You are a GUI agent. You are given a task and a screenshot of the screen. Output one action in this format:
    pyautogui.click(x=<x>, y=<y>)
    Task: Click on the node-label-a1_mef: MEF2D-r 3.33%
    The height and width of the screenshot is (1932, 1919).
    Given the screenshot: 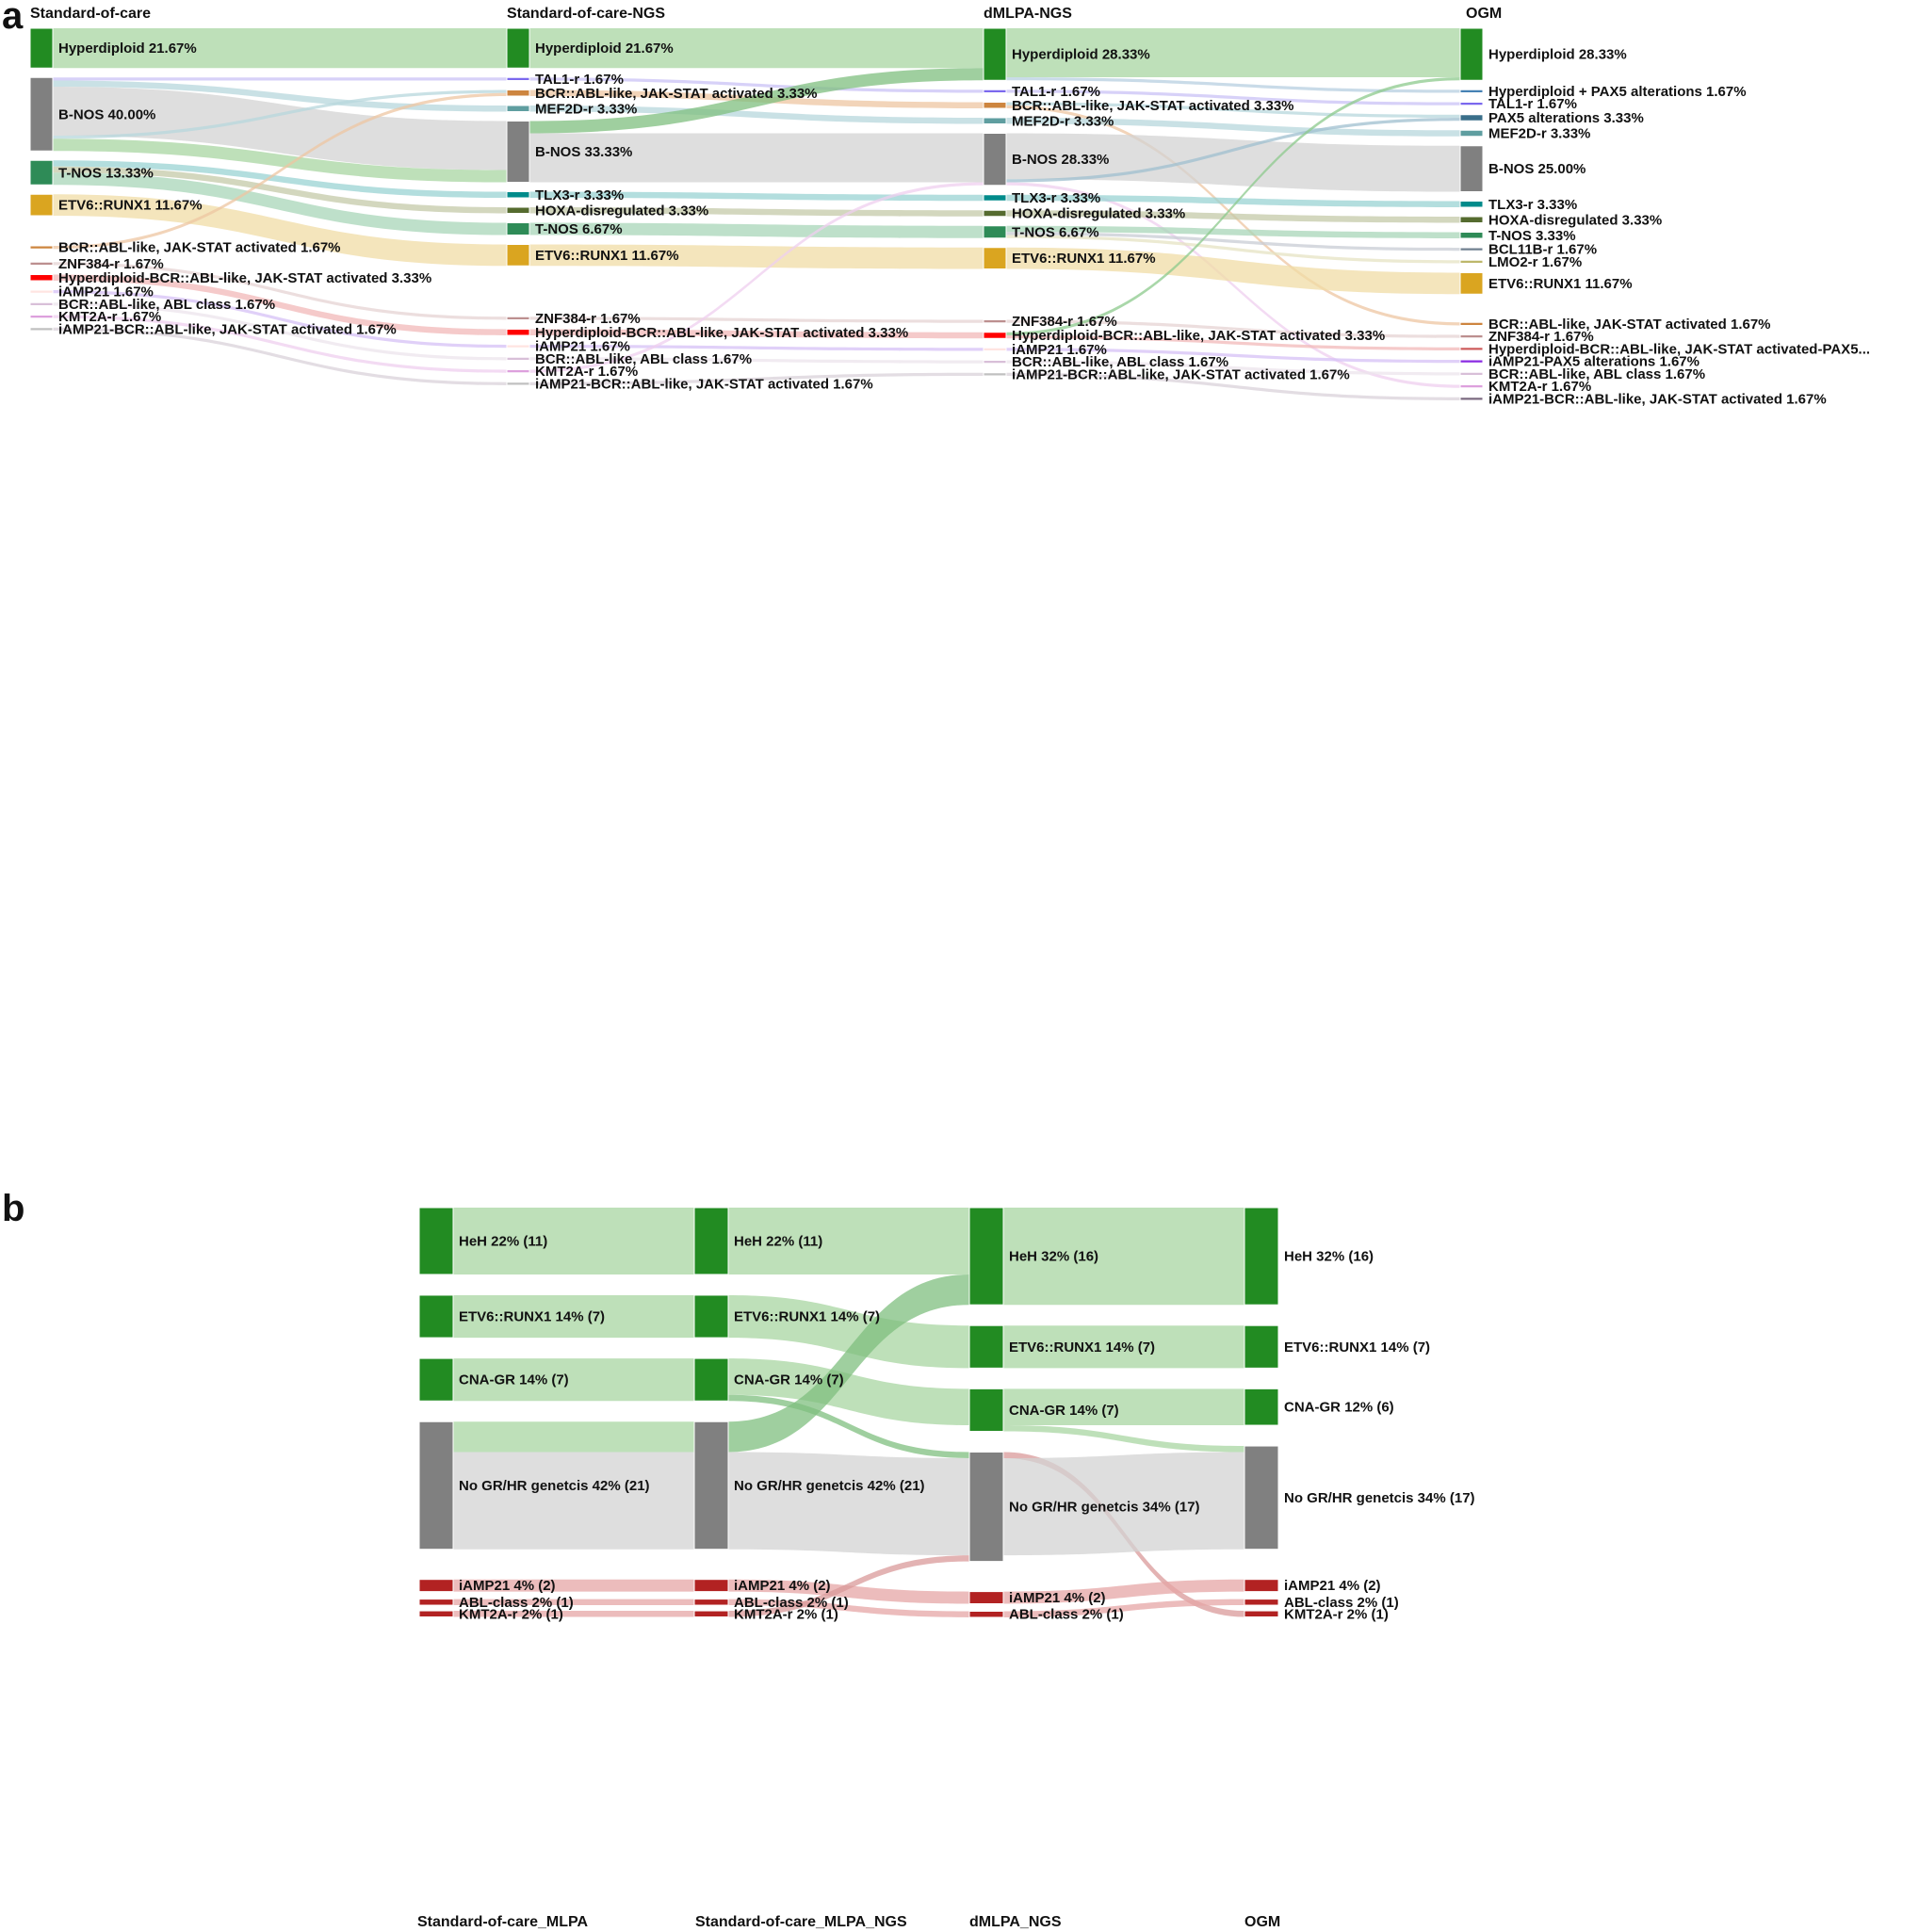 What is the action you would take?
    pyautogui.click(x=586, y=109)
    